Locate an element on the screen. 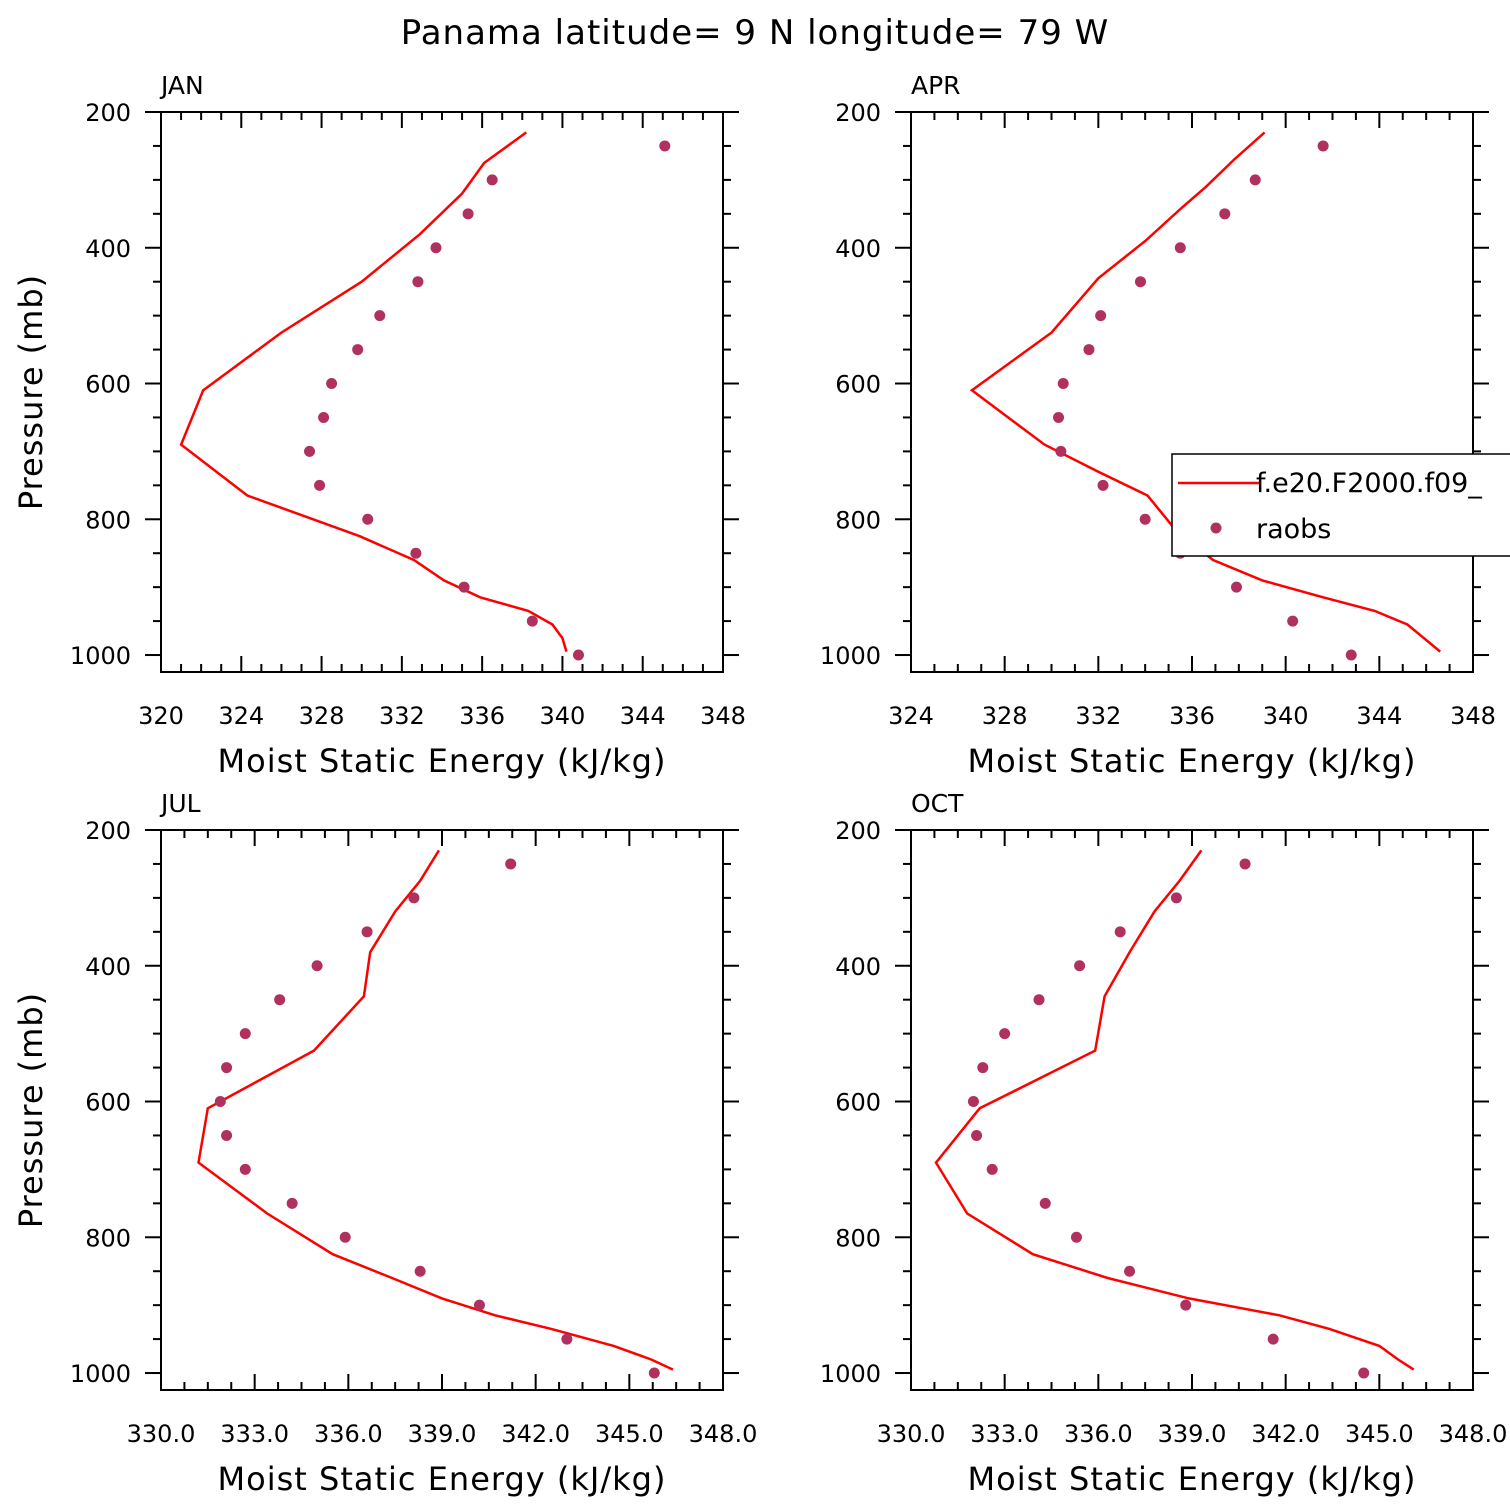 The image size is (1510, 1510). x-tick-label: 348 is located at coordinates (723, 716).